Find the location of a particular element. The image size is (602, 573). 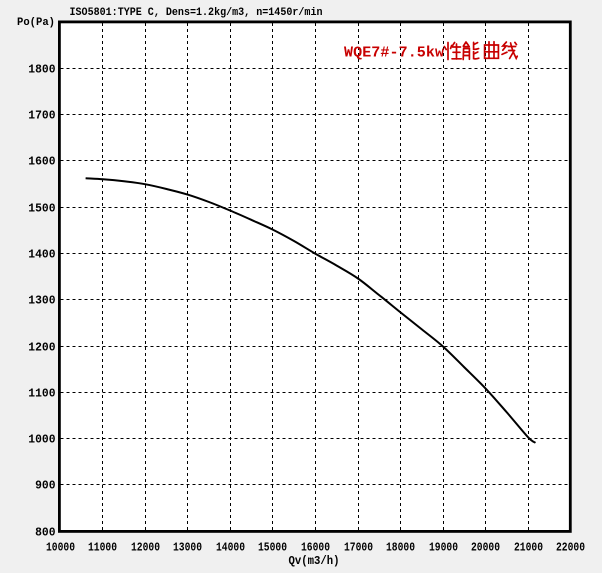

svg-text: 1800 is located at coordinates (41, 70).